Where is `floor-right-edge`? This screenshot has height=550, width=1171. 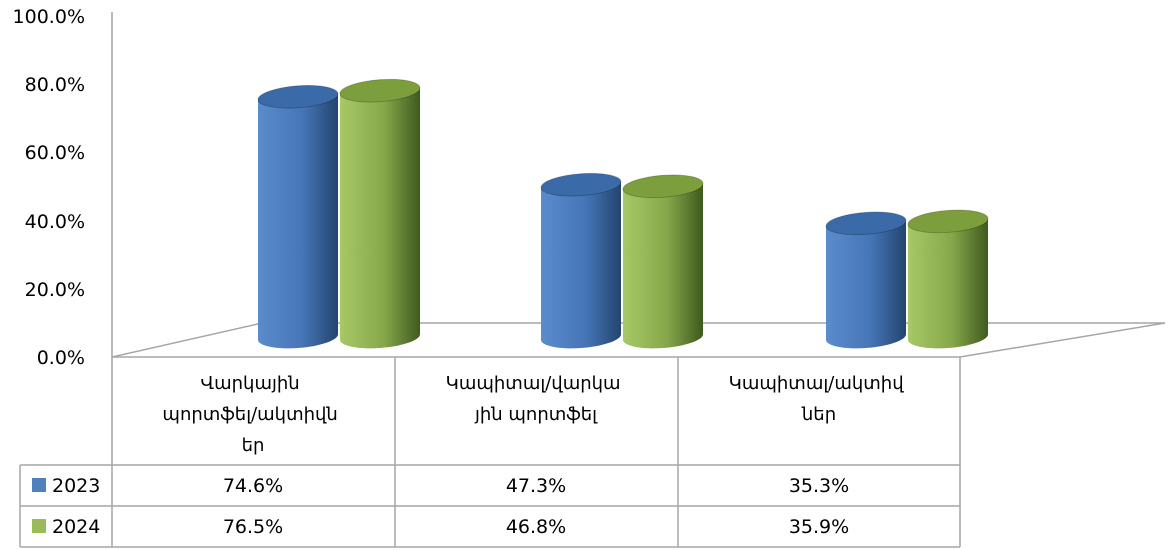 floor-right-edge is located at coordinates (1062, 340).